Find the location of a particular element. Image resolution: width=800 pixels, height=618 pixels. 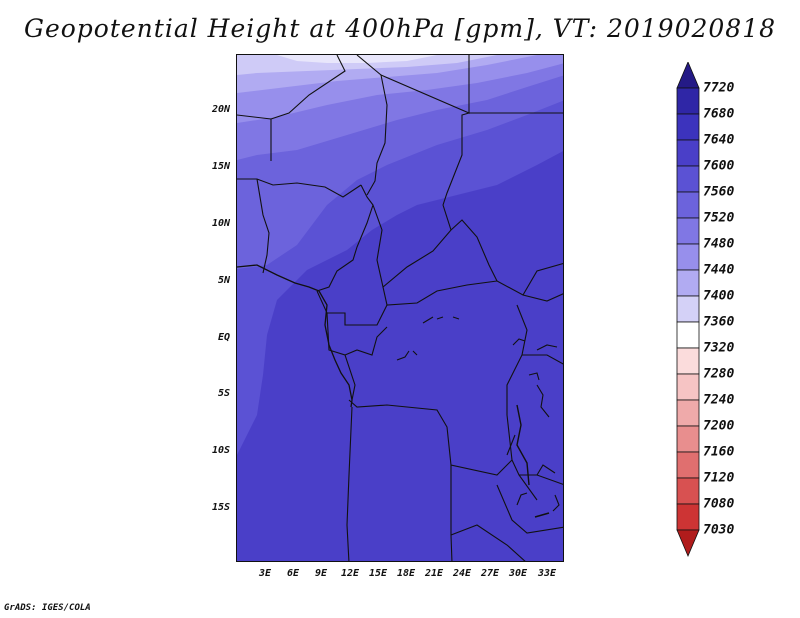

y-tick-label: EQ is located at coordinates (223, 337).